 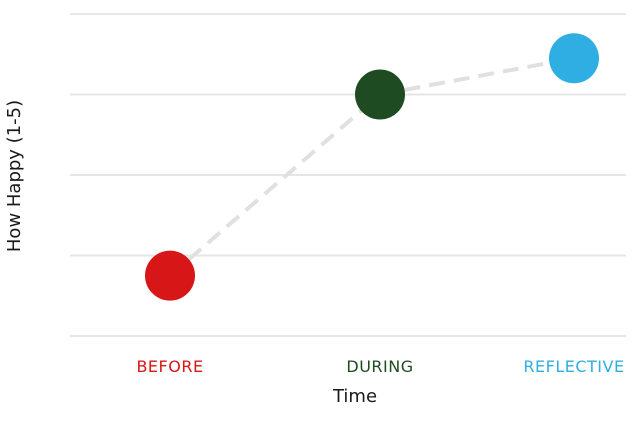 What do you see at coordinates (574, 58) in the screenshot?
I see `data-point-reflective` at bounding box center [574, 58].